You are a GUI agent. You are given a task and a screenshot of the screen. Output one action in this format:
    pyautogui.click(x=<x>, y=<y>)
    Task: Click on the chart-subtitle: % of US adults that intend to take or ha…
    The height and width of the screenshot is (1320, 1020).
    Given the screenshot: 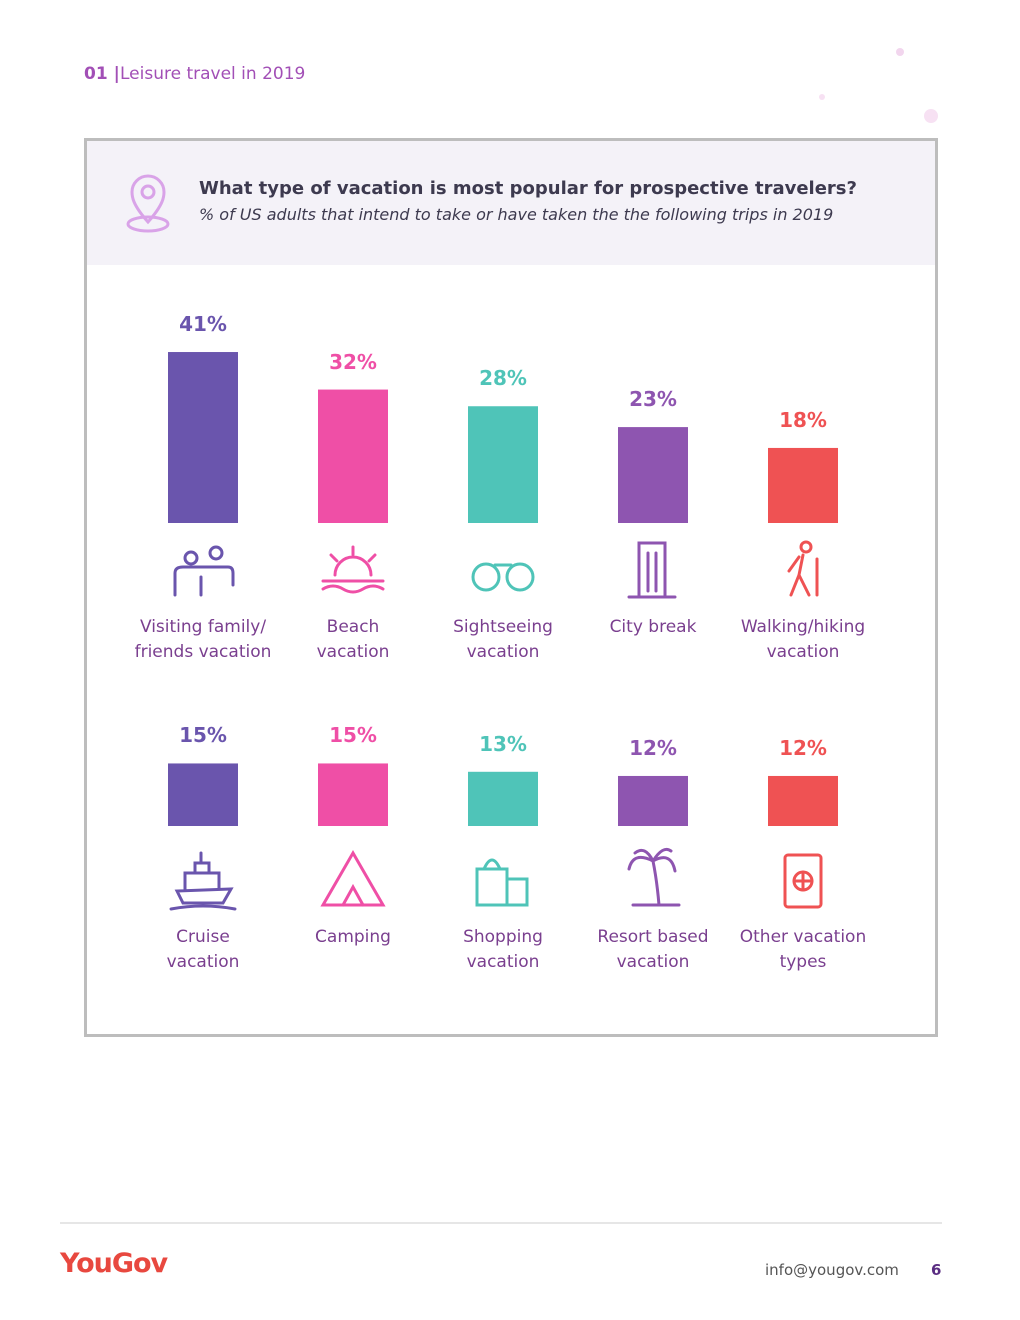 What is the action you would take?
    pyautogui.click(x=516, y=214)
    